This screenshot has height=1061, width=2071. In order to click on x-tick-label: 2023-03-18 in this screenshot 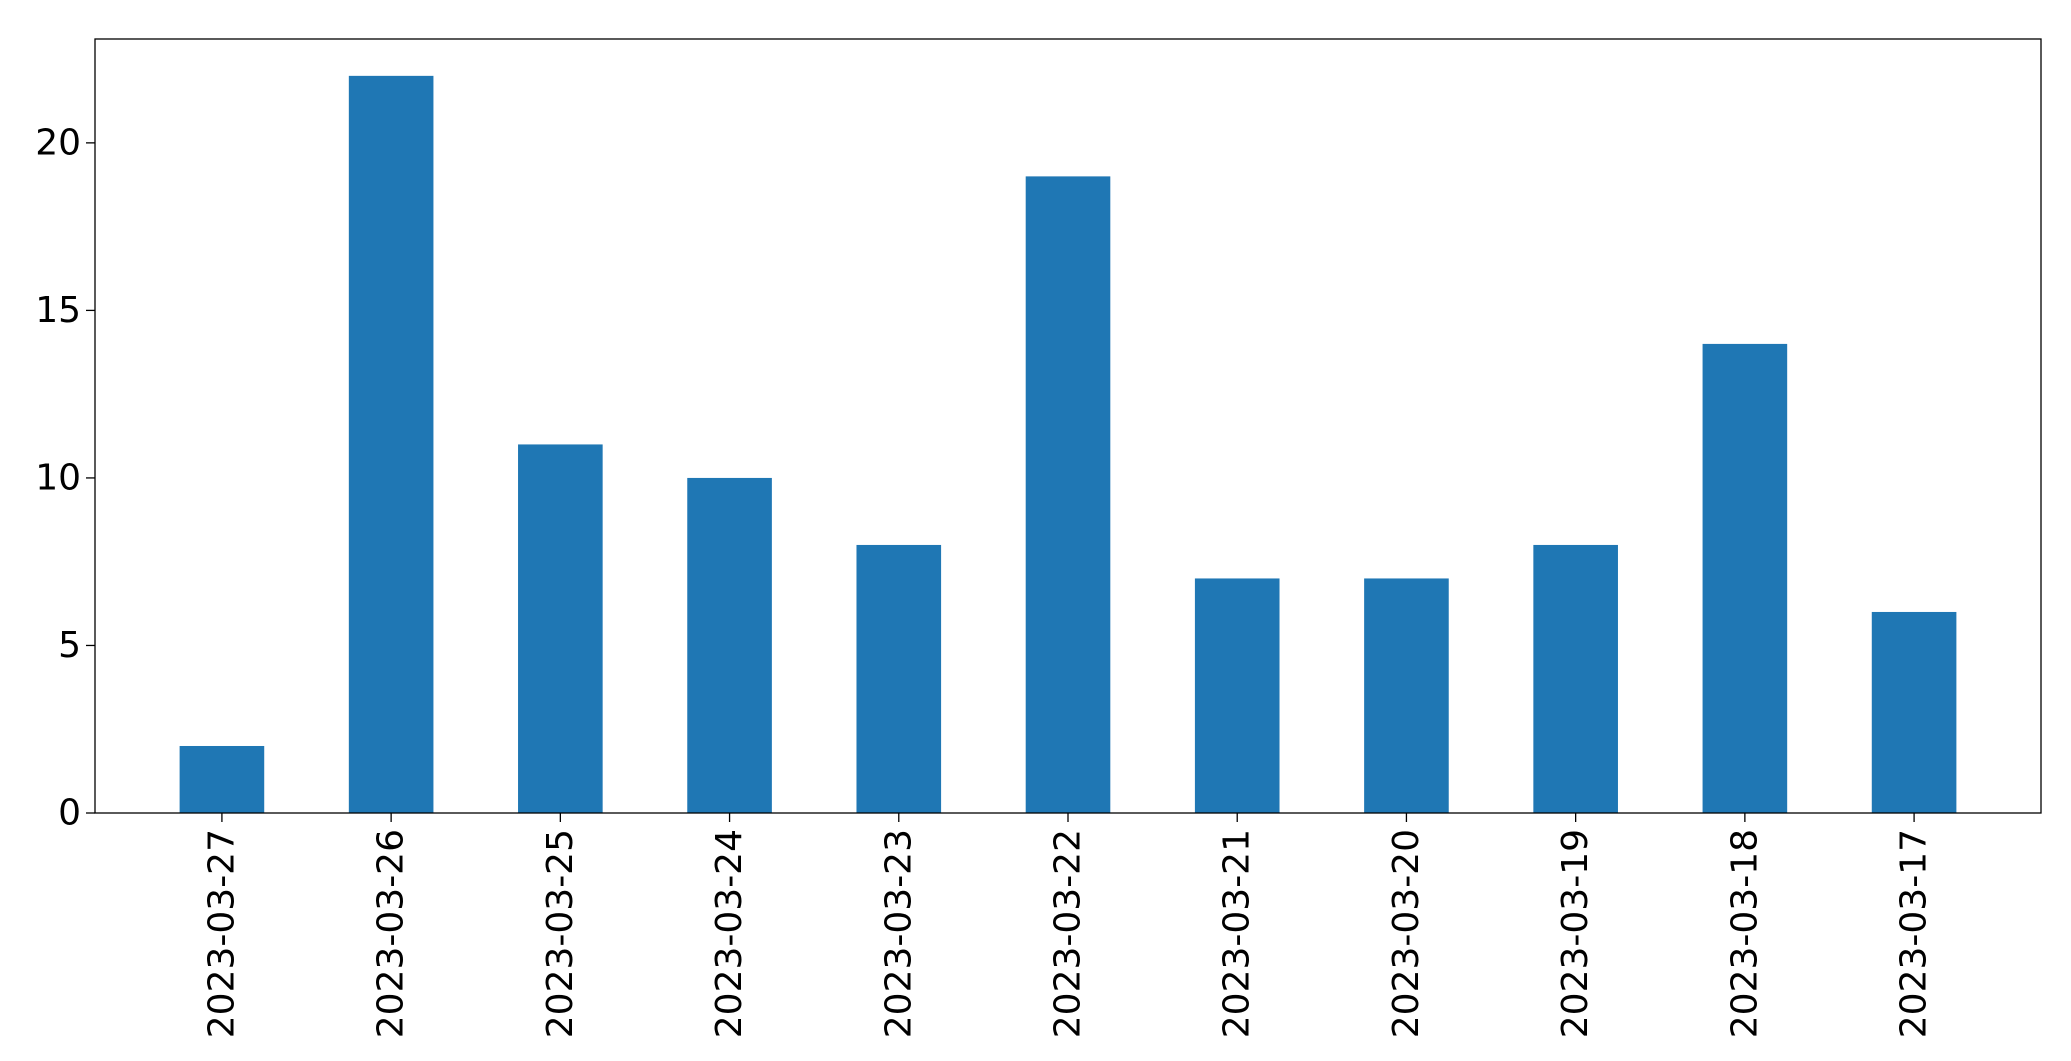, I will do `click(1744, 933)`.